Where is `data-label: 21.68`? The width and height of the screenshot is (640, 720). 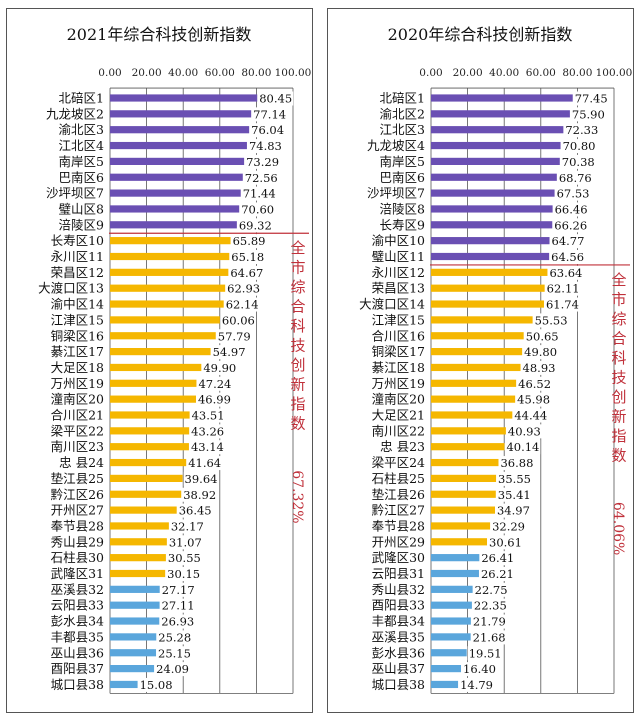
data-label: 21.68 is located at coordinates (489, 637).